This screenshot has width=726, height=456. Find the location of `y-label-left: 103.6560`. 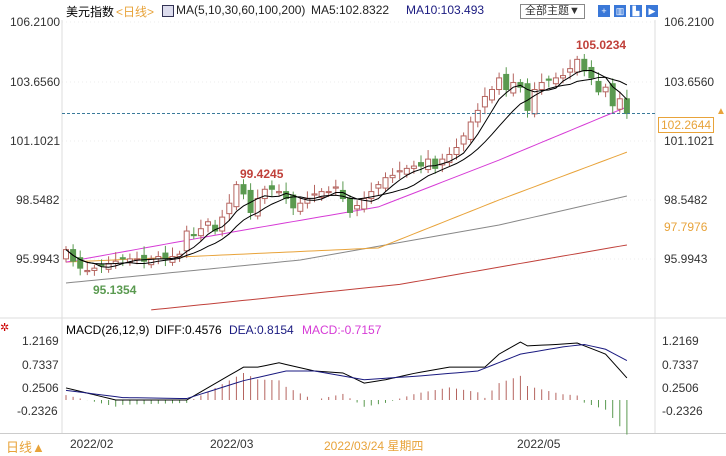

y-label-left: 103.6560 is located at coordinates (35, 82).